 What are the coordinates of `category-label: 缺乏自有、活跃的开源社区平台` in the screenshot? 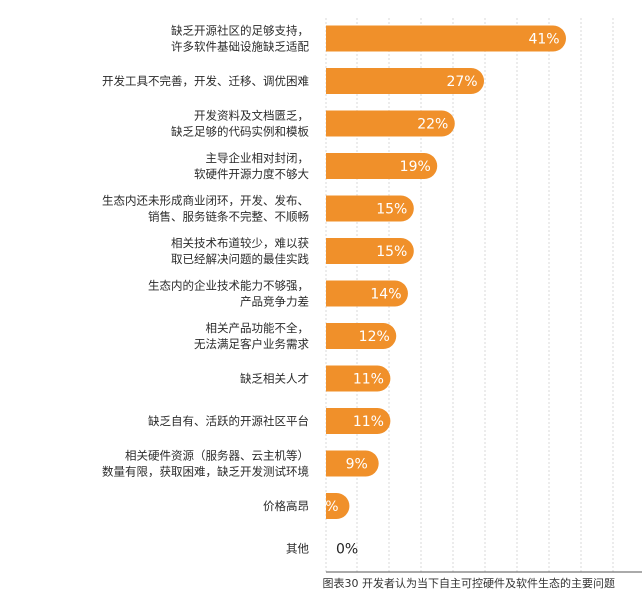 It's located at (228, 421).